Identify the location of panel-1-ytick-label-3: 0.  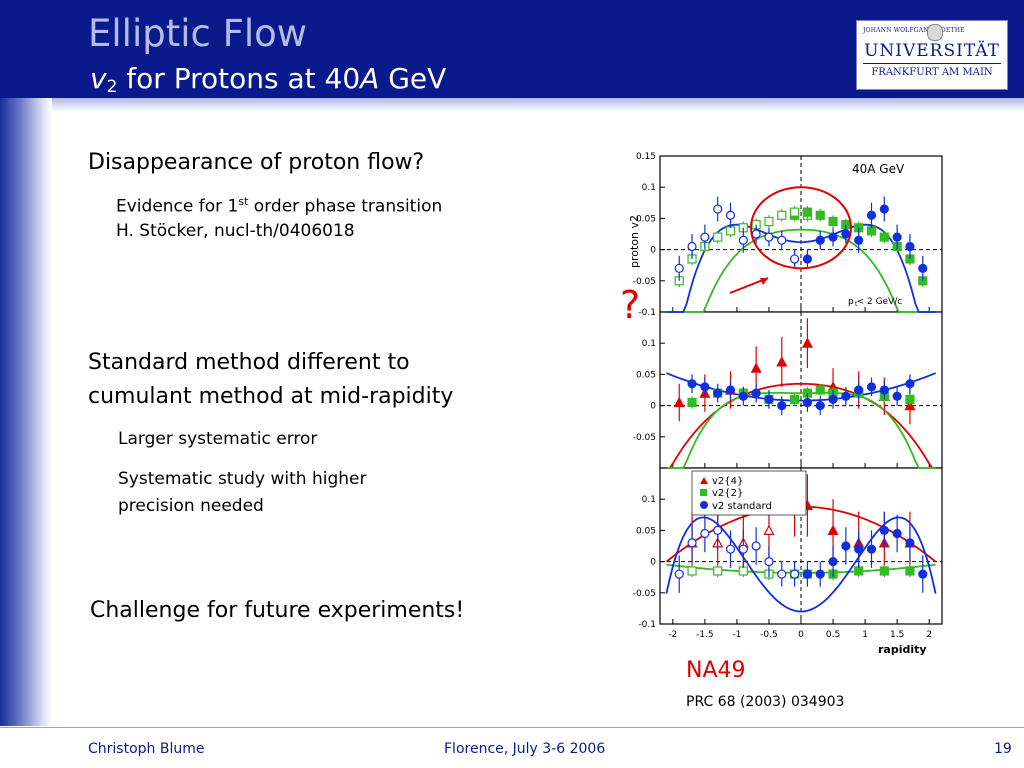
(653, 251).